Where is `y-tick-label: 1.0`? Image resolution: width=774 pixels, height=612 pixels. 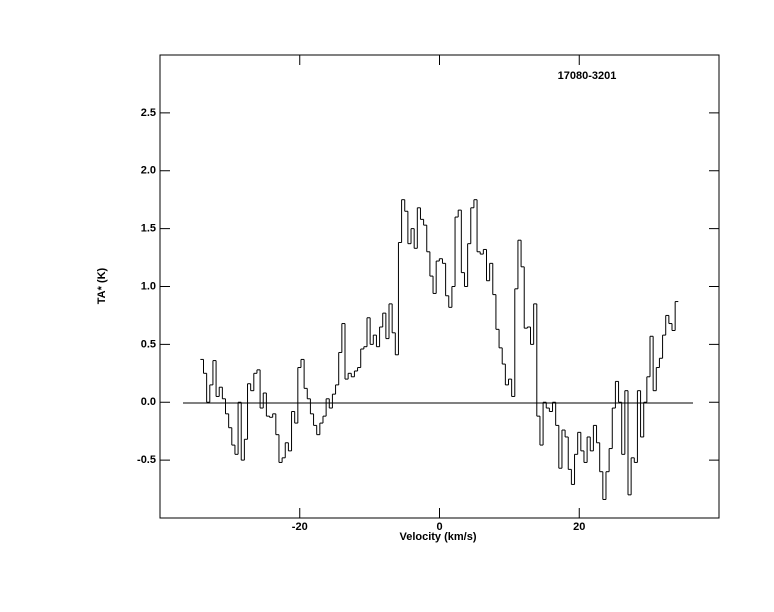
y-tick-label: 1.0 is located at coordinates (148, 286).